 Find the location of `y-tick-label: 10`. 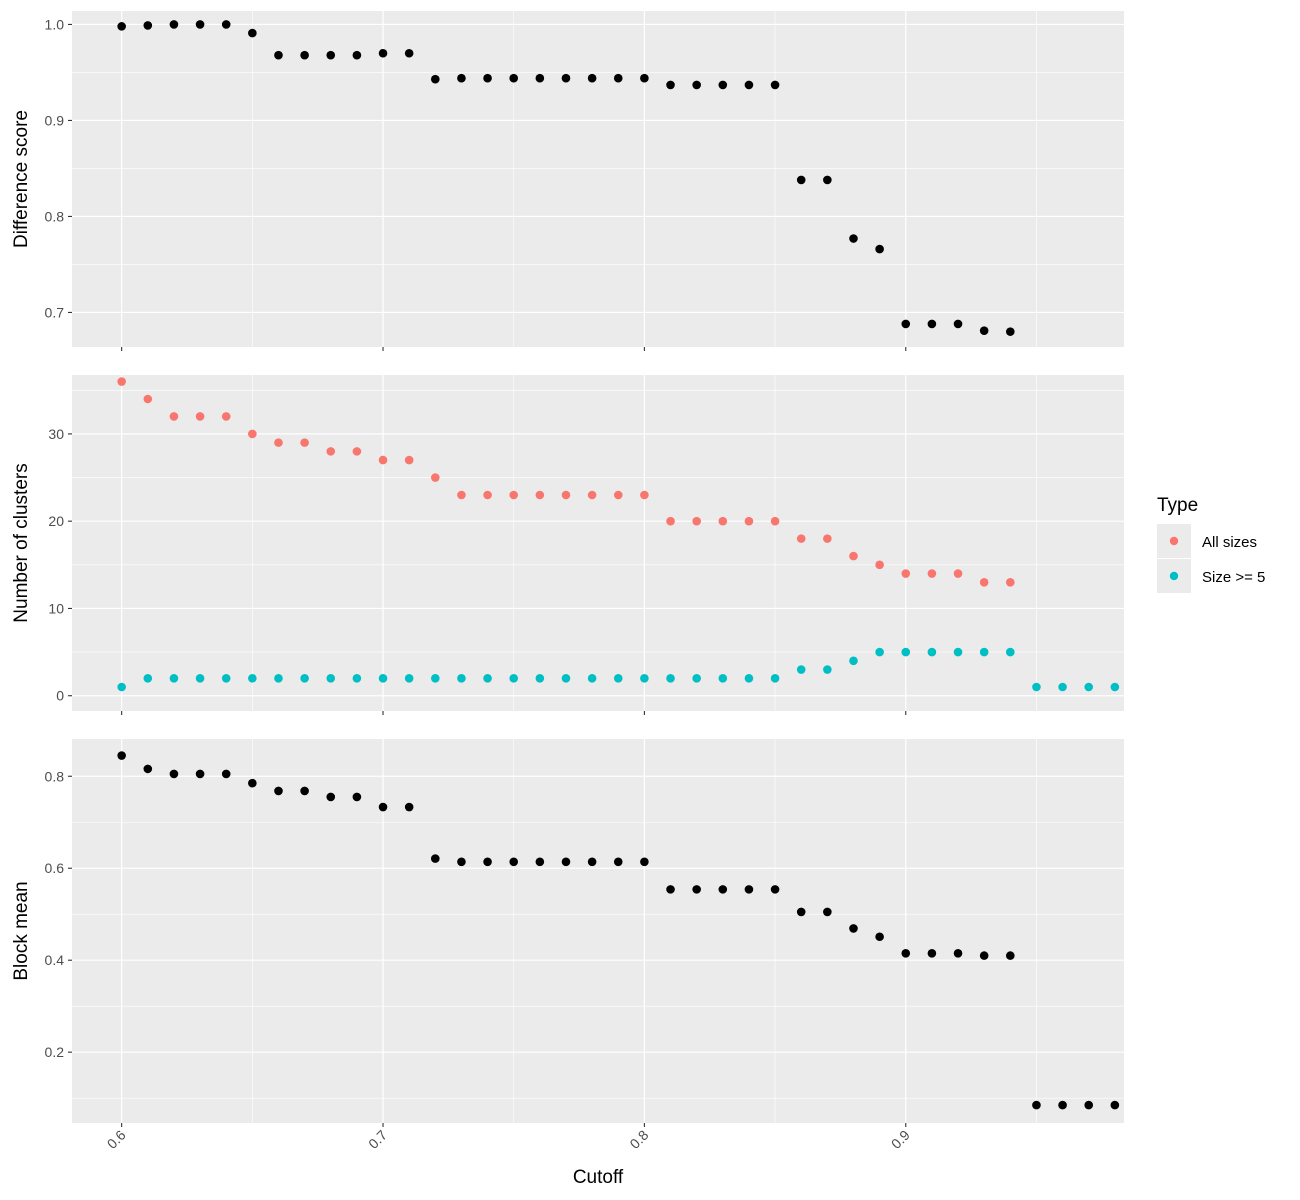

y-tick-label: 10 is located at coordinates (56, 608).